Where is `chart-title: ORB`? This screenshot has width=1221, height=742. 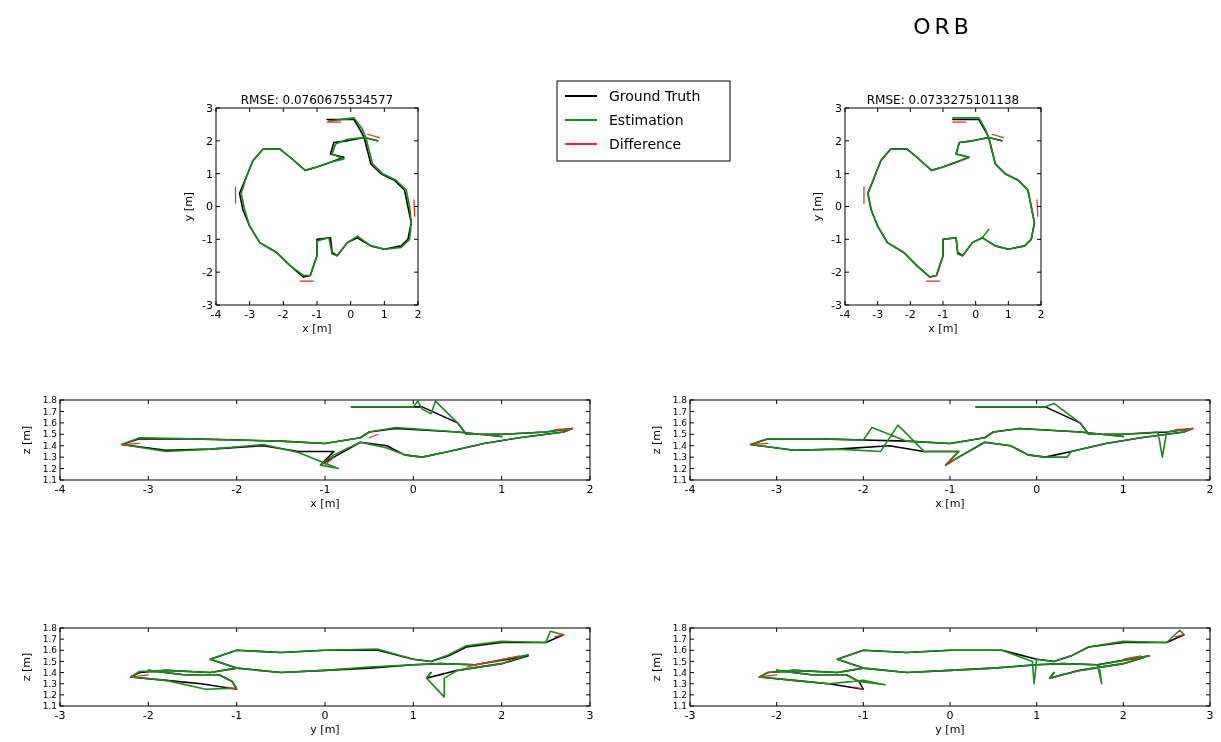 chart-title: ORB is located at coordinates (943, 26).